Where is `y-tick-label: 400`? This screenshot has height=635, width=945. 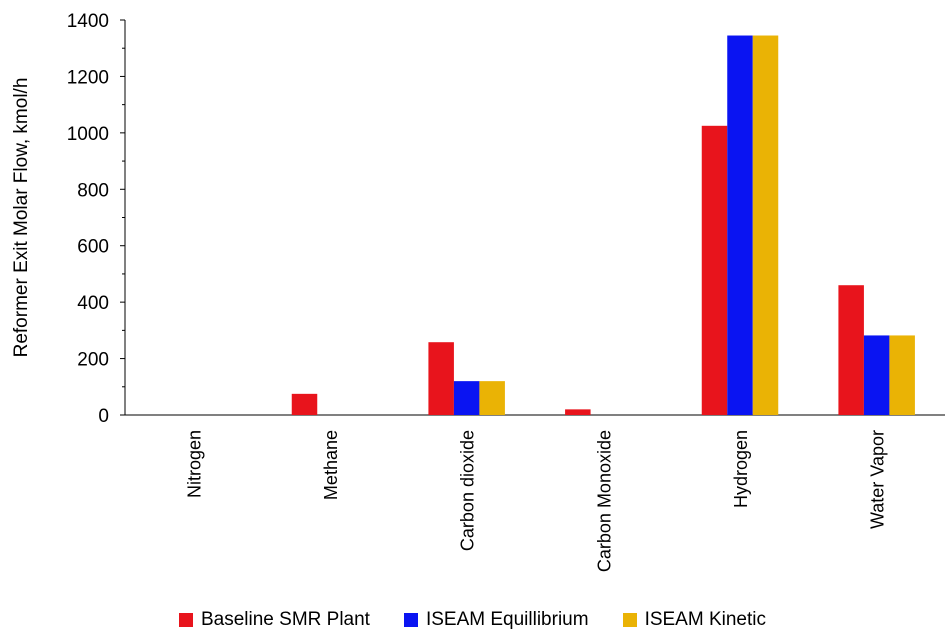
y-tick-label: 400 is located at coordinates (93, 303).